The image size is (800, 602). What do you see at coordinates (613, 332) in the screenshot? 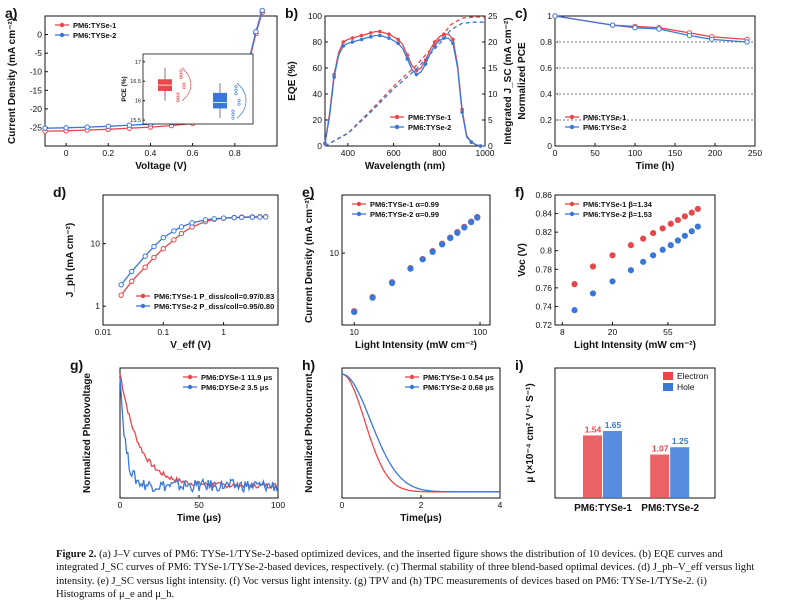
I see `x-tick-label: 20` at bounding box center [613, 332].